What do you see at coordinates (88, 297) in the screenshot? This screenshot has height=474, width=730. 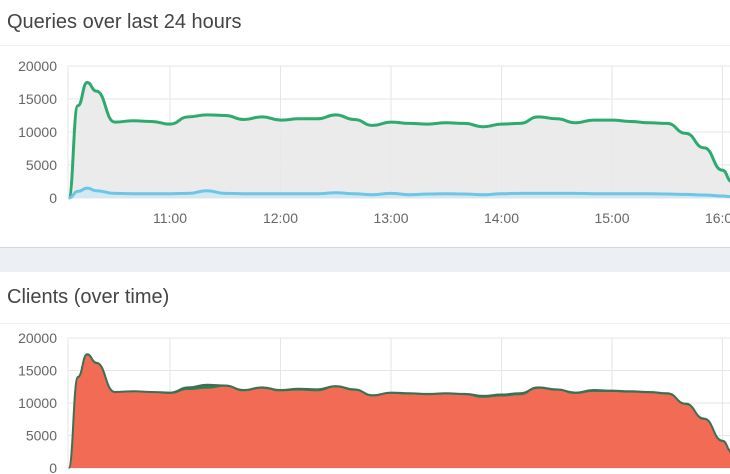 I see `clients-panel-title: Clients (over time)` at bounding box center [88, 297].